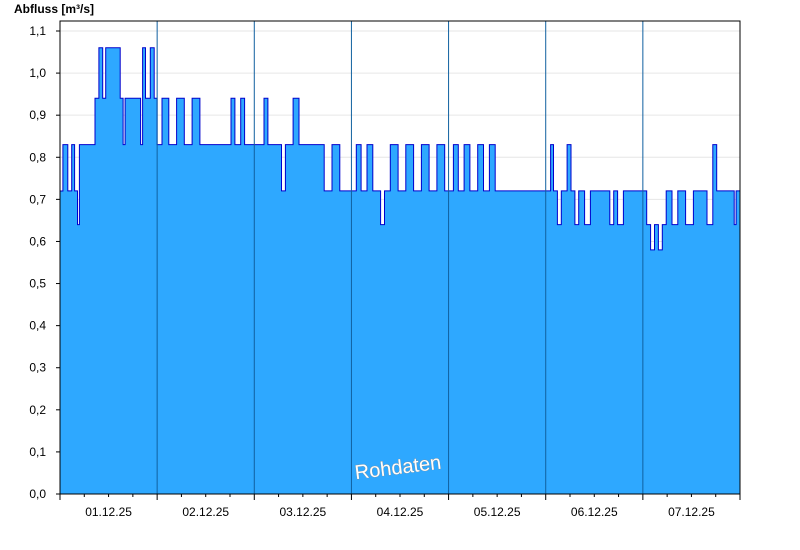 The image size is (800, 550). I want to click on y-tick-label: 0,9, so click(37, 115).